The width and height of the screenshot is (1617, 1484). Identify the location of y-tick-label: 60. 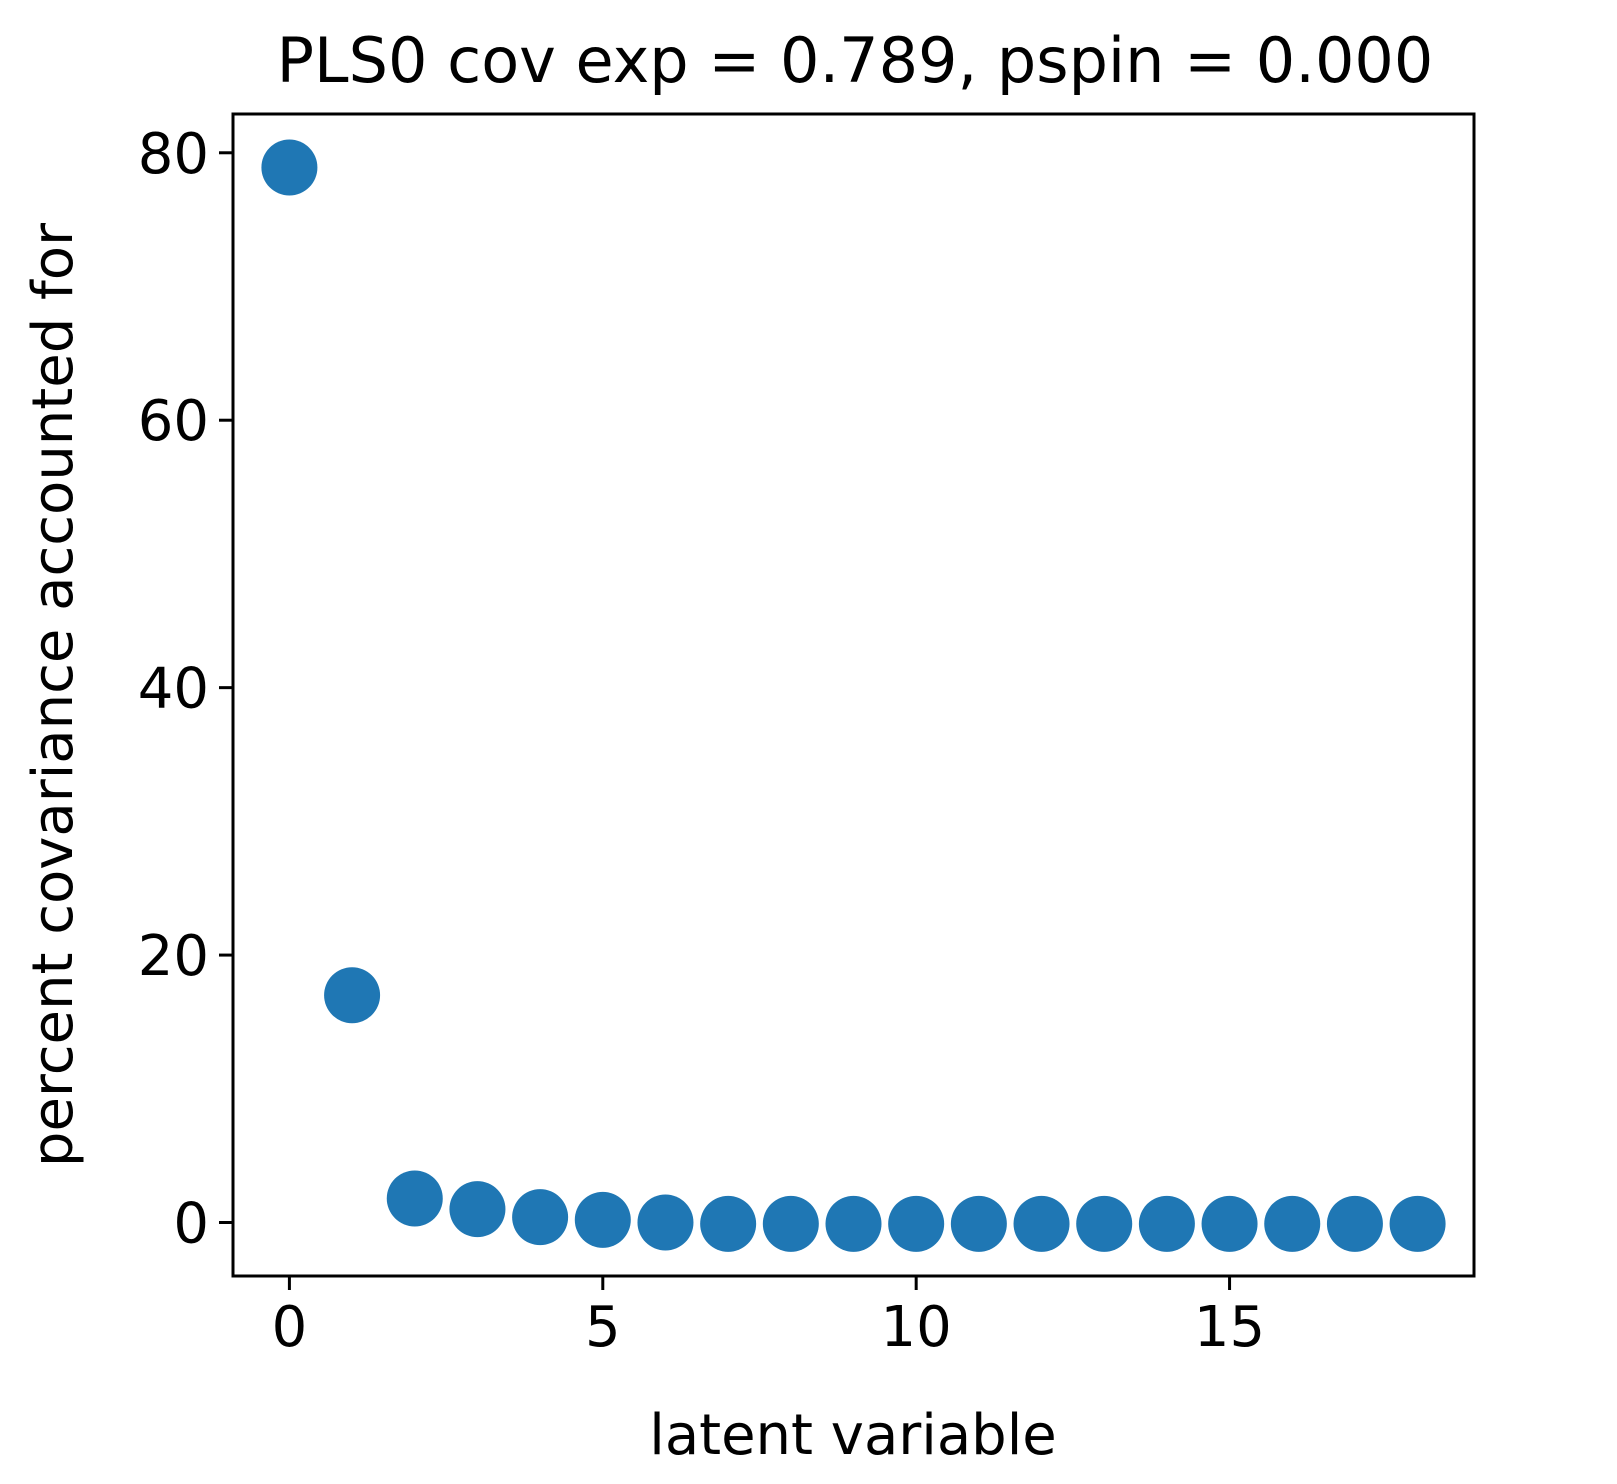
(173, 421).